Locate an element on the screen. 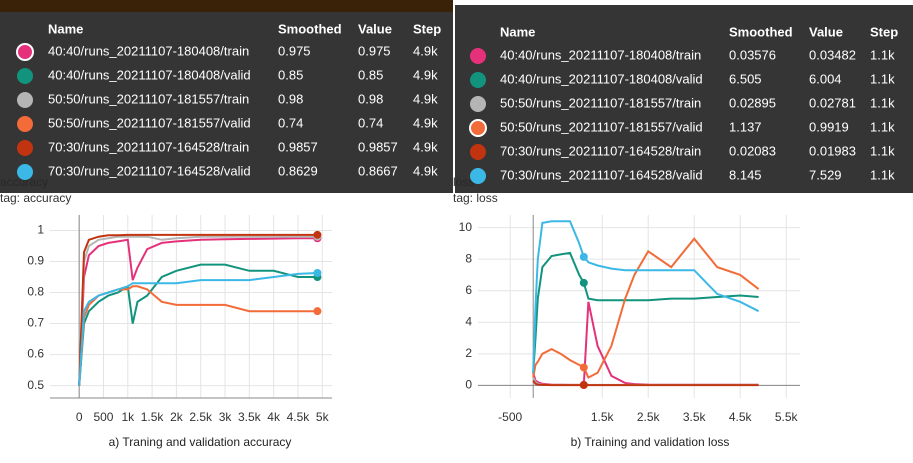 Image resolution: width=913 pixels, height=463 pixels. legend-entry: 40:40/runs_20211107-180408/train is located at coordinates (600, 54).